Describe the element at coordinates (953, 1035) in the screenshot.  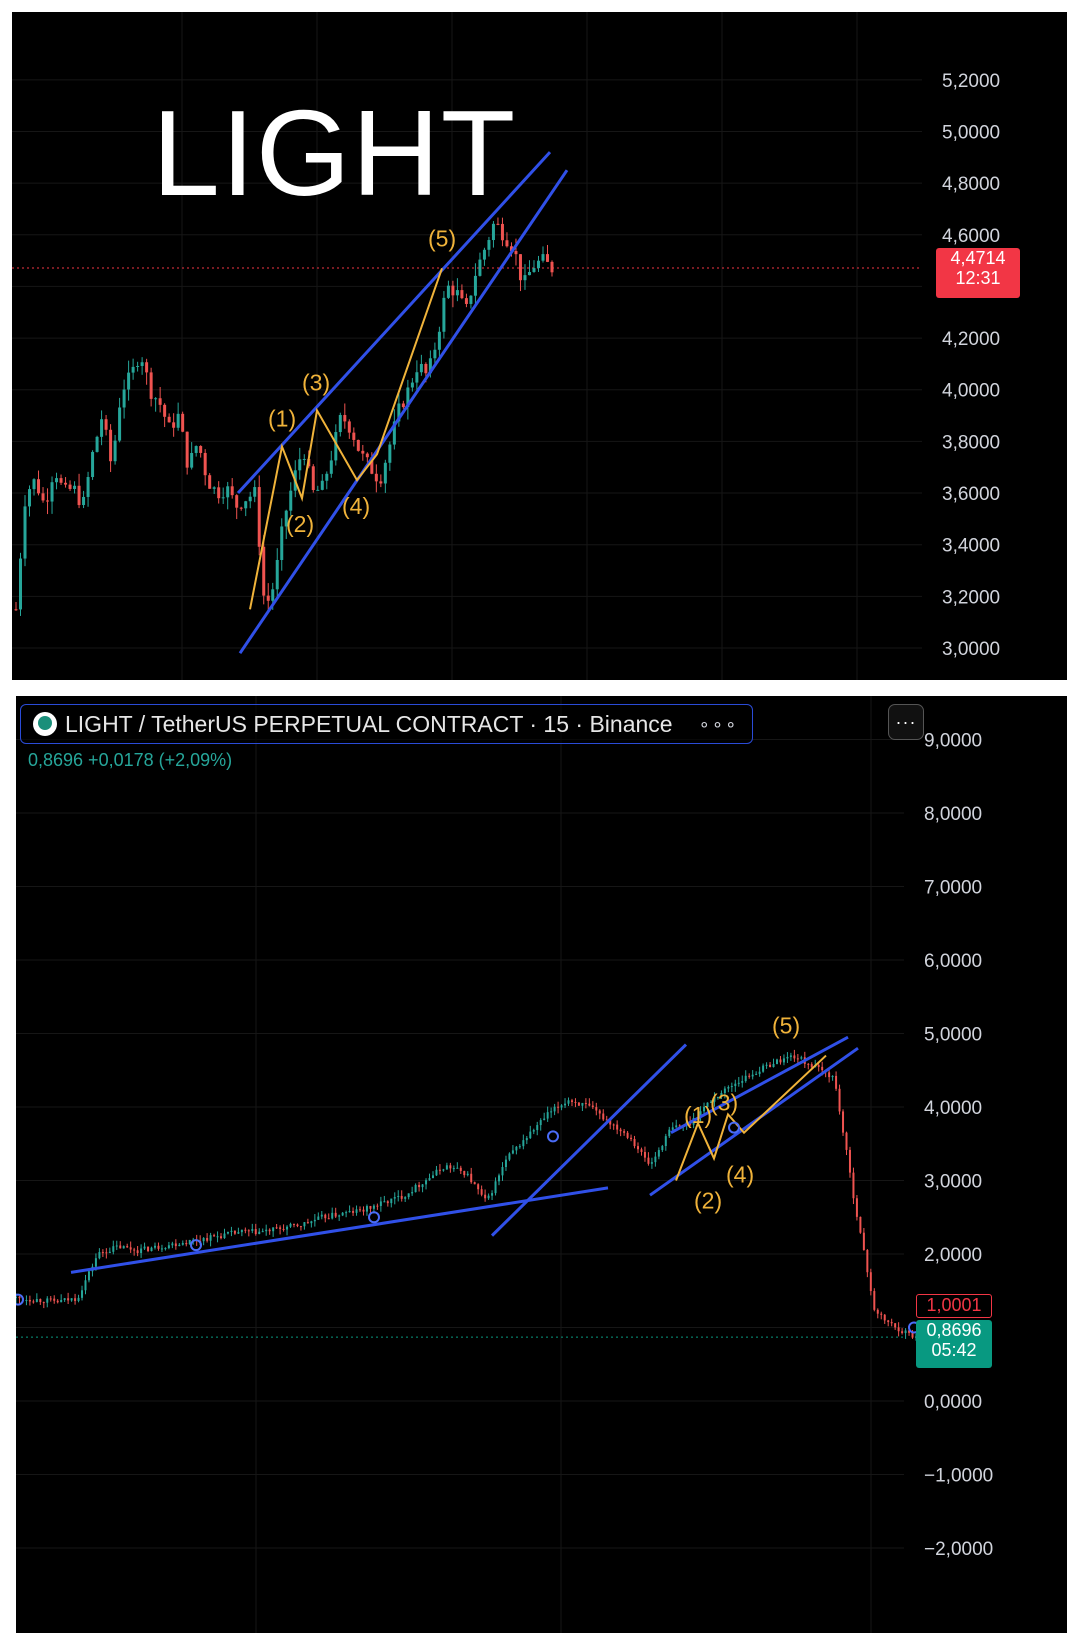
I see `y-tick-label: 5,0000` at that location.